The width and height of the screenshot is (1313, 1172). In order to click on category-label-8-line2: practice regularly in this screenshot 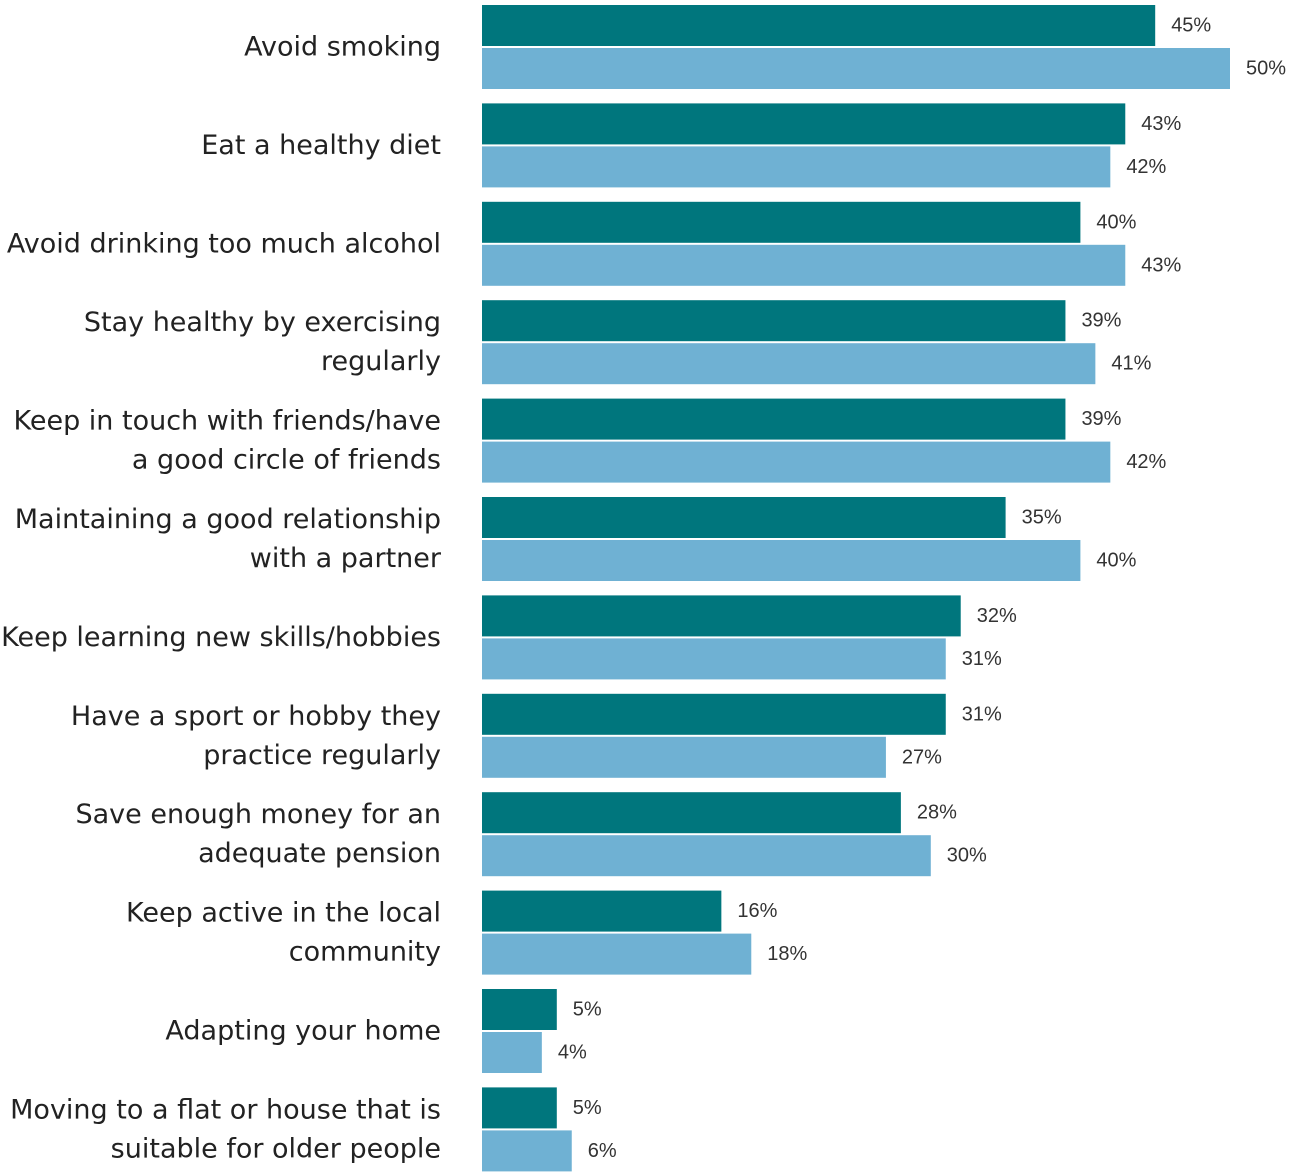, I will do `click(322, 755)`.